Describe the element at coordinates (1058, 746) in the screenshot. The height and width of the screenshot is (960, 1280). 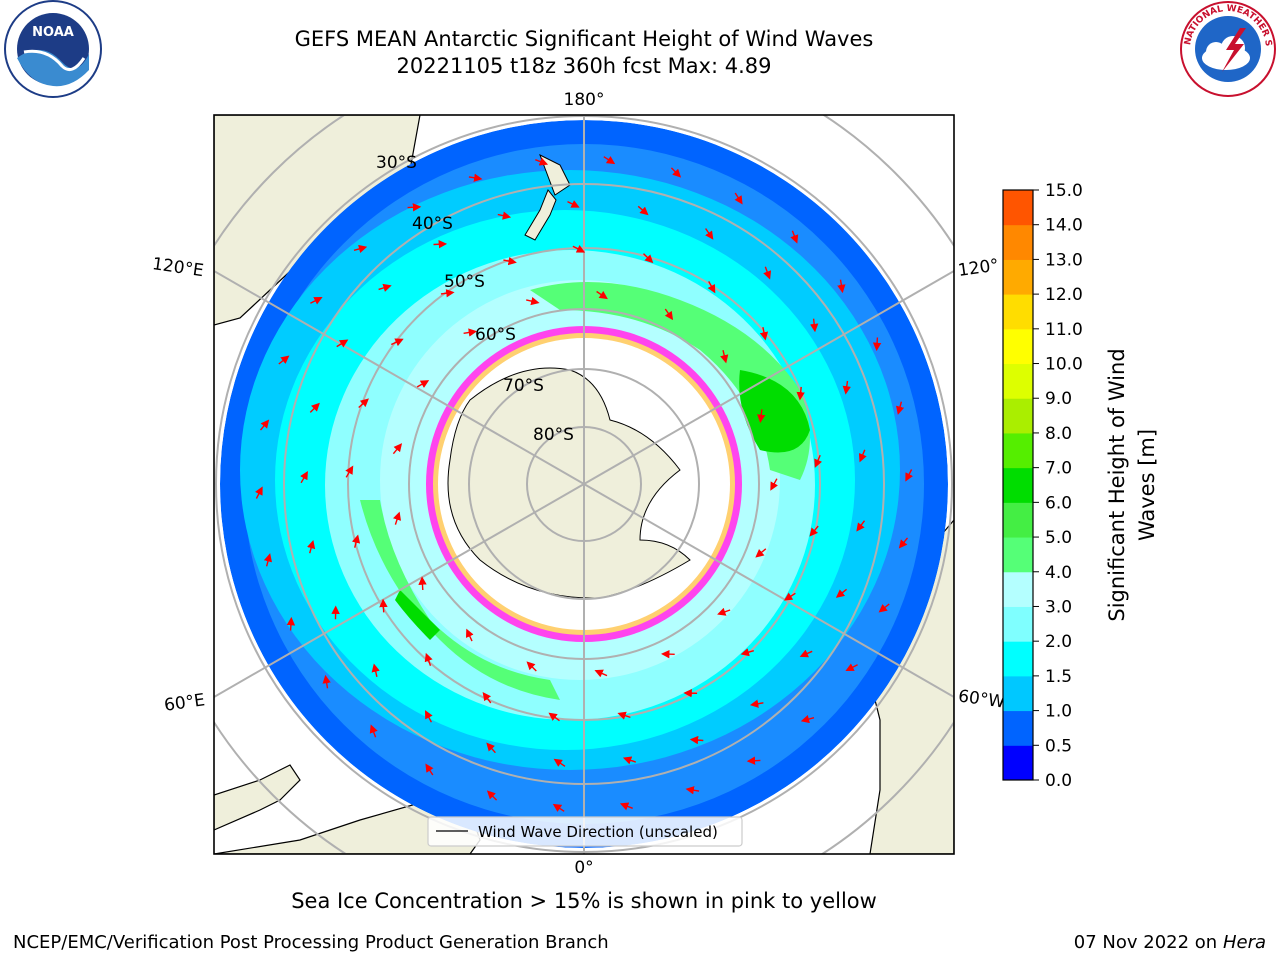
I see `colorbar-tick-label: 0.5` at that location.